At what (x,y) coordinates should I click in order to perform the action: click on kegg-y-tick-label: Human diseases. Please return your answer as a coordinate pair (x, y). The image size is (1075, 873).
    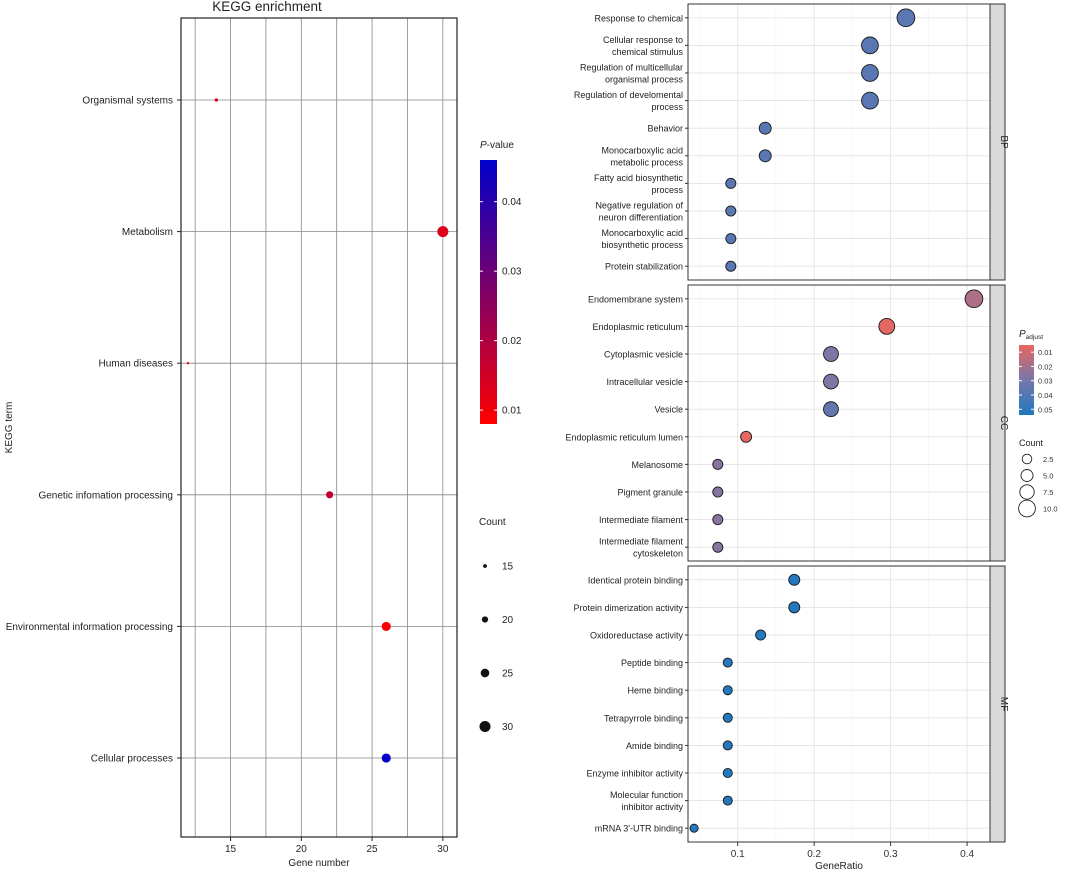
    Looking at the image, I should click on (136, 364).